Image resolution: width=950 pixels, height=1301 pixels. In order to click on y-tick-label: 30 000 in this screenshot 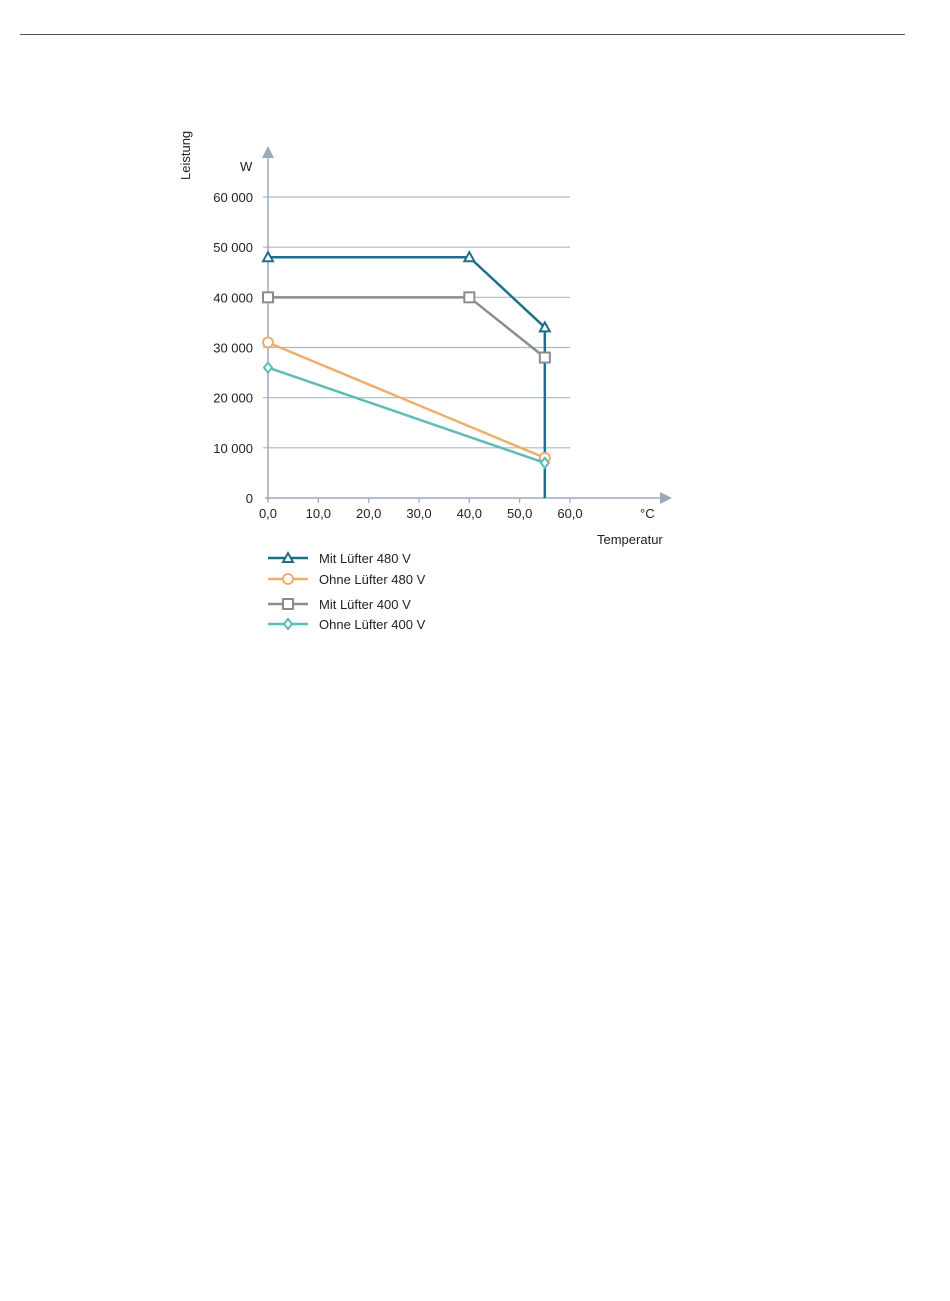, I will do `click(233, 348)`.